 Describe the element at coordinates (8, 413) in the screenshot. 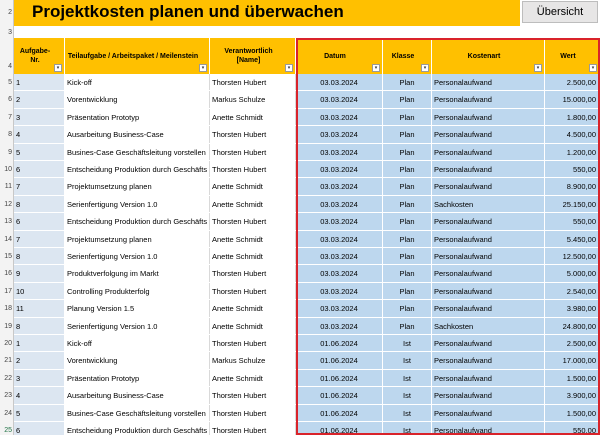

I see `row-number: 24` at that location.